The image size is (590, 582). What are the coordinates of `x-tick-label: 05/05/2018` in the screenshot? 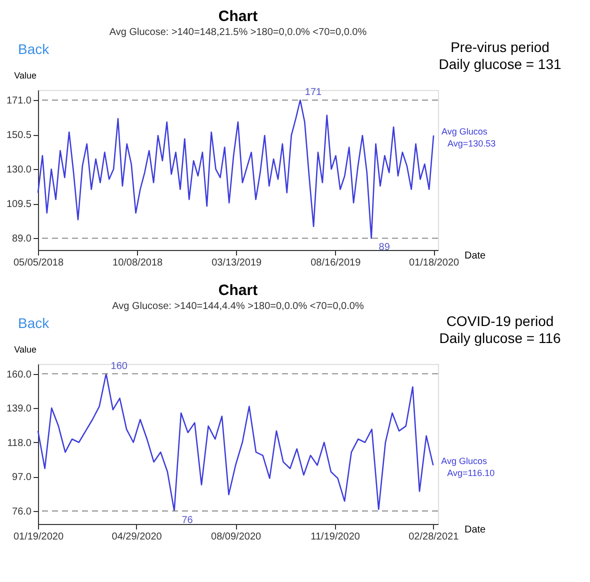 It's located at (38, 263).